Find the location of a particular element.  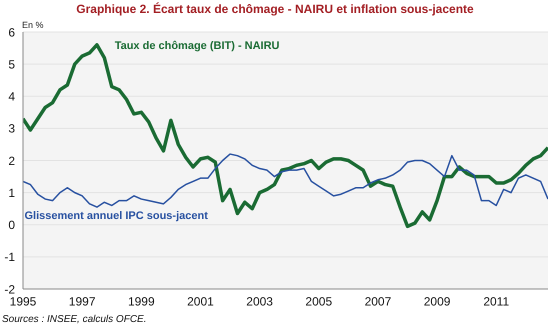

x-tick-label: 1999 is located at coordinates (141, 301).